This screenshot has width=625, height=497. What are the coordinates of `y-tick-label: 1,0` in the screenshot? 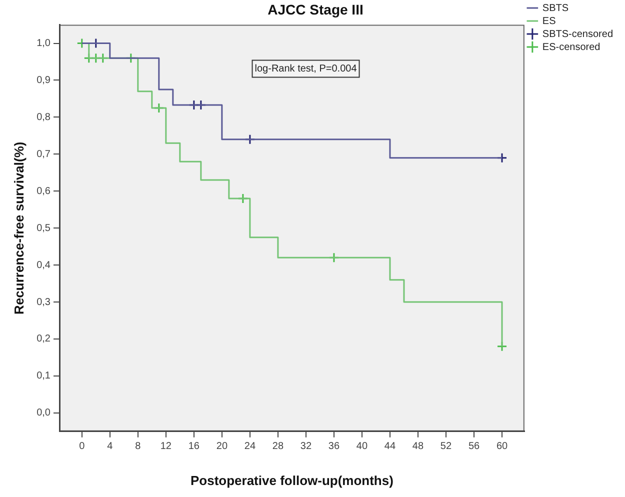 It's located at (43, 44).